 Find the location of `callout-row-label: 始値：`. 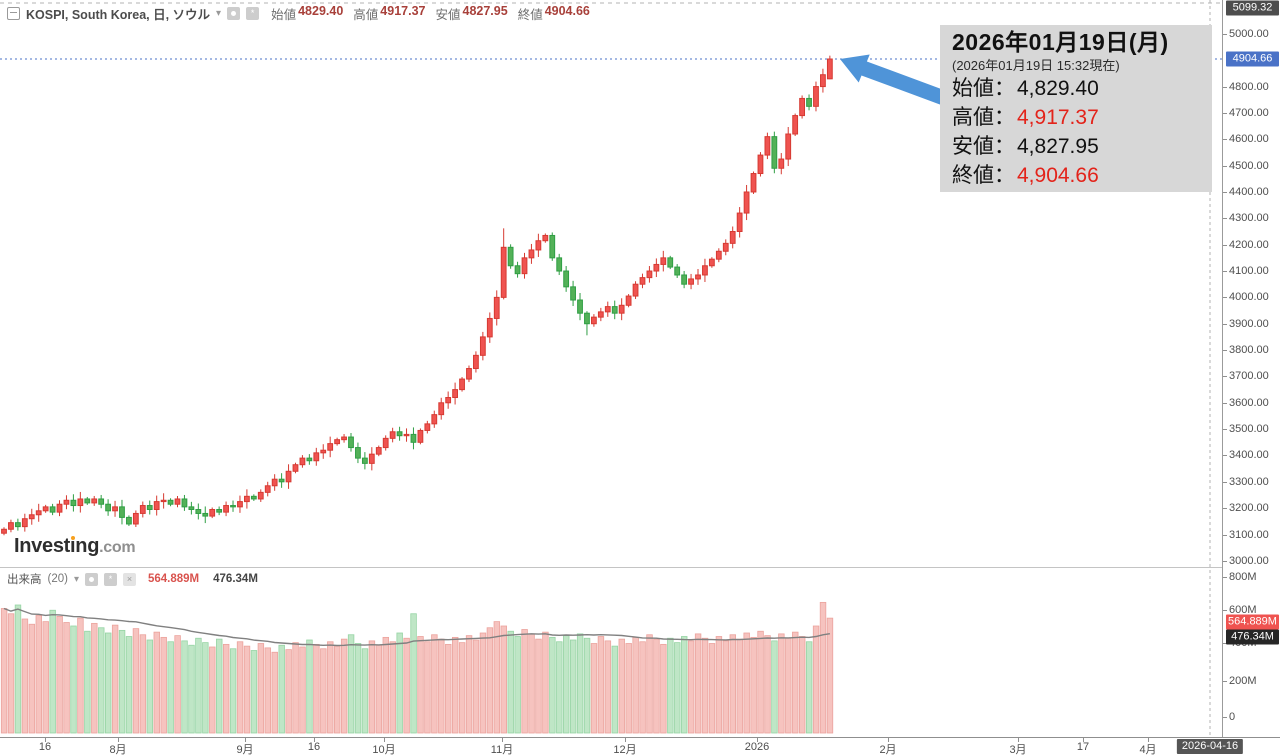

callout-row-label: 始値： is located at coordinates (983, 88).